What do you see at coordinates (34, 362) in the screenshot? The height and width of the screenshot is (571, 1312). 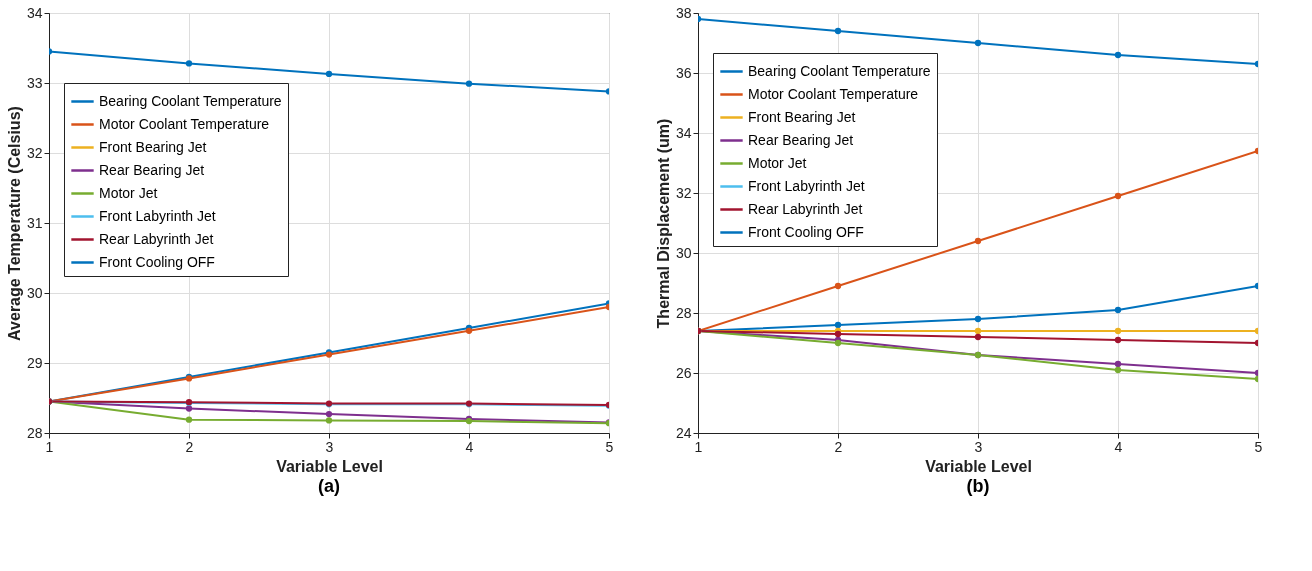 I see `y-tick-label: 29` at bounding box center [34, 362].